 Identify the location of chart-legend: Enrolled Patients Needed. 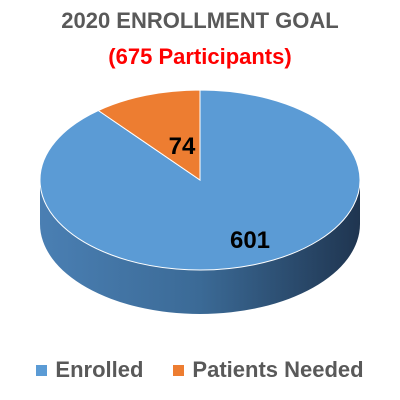
(200, 370).